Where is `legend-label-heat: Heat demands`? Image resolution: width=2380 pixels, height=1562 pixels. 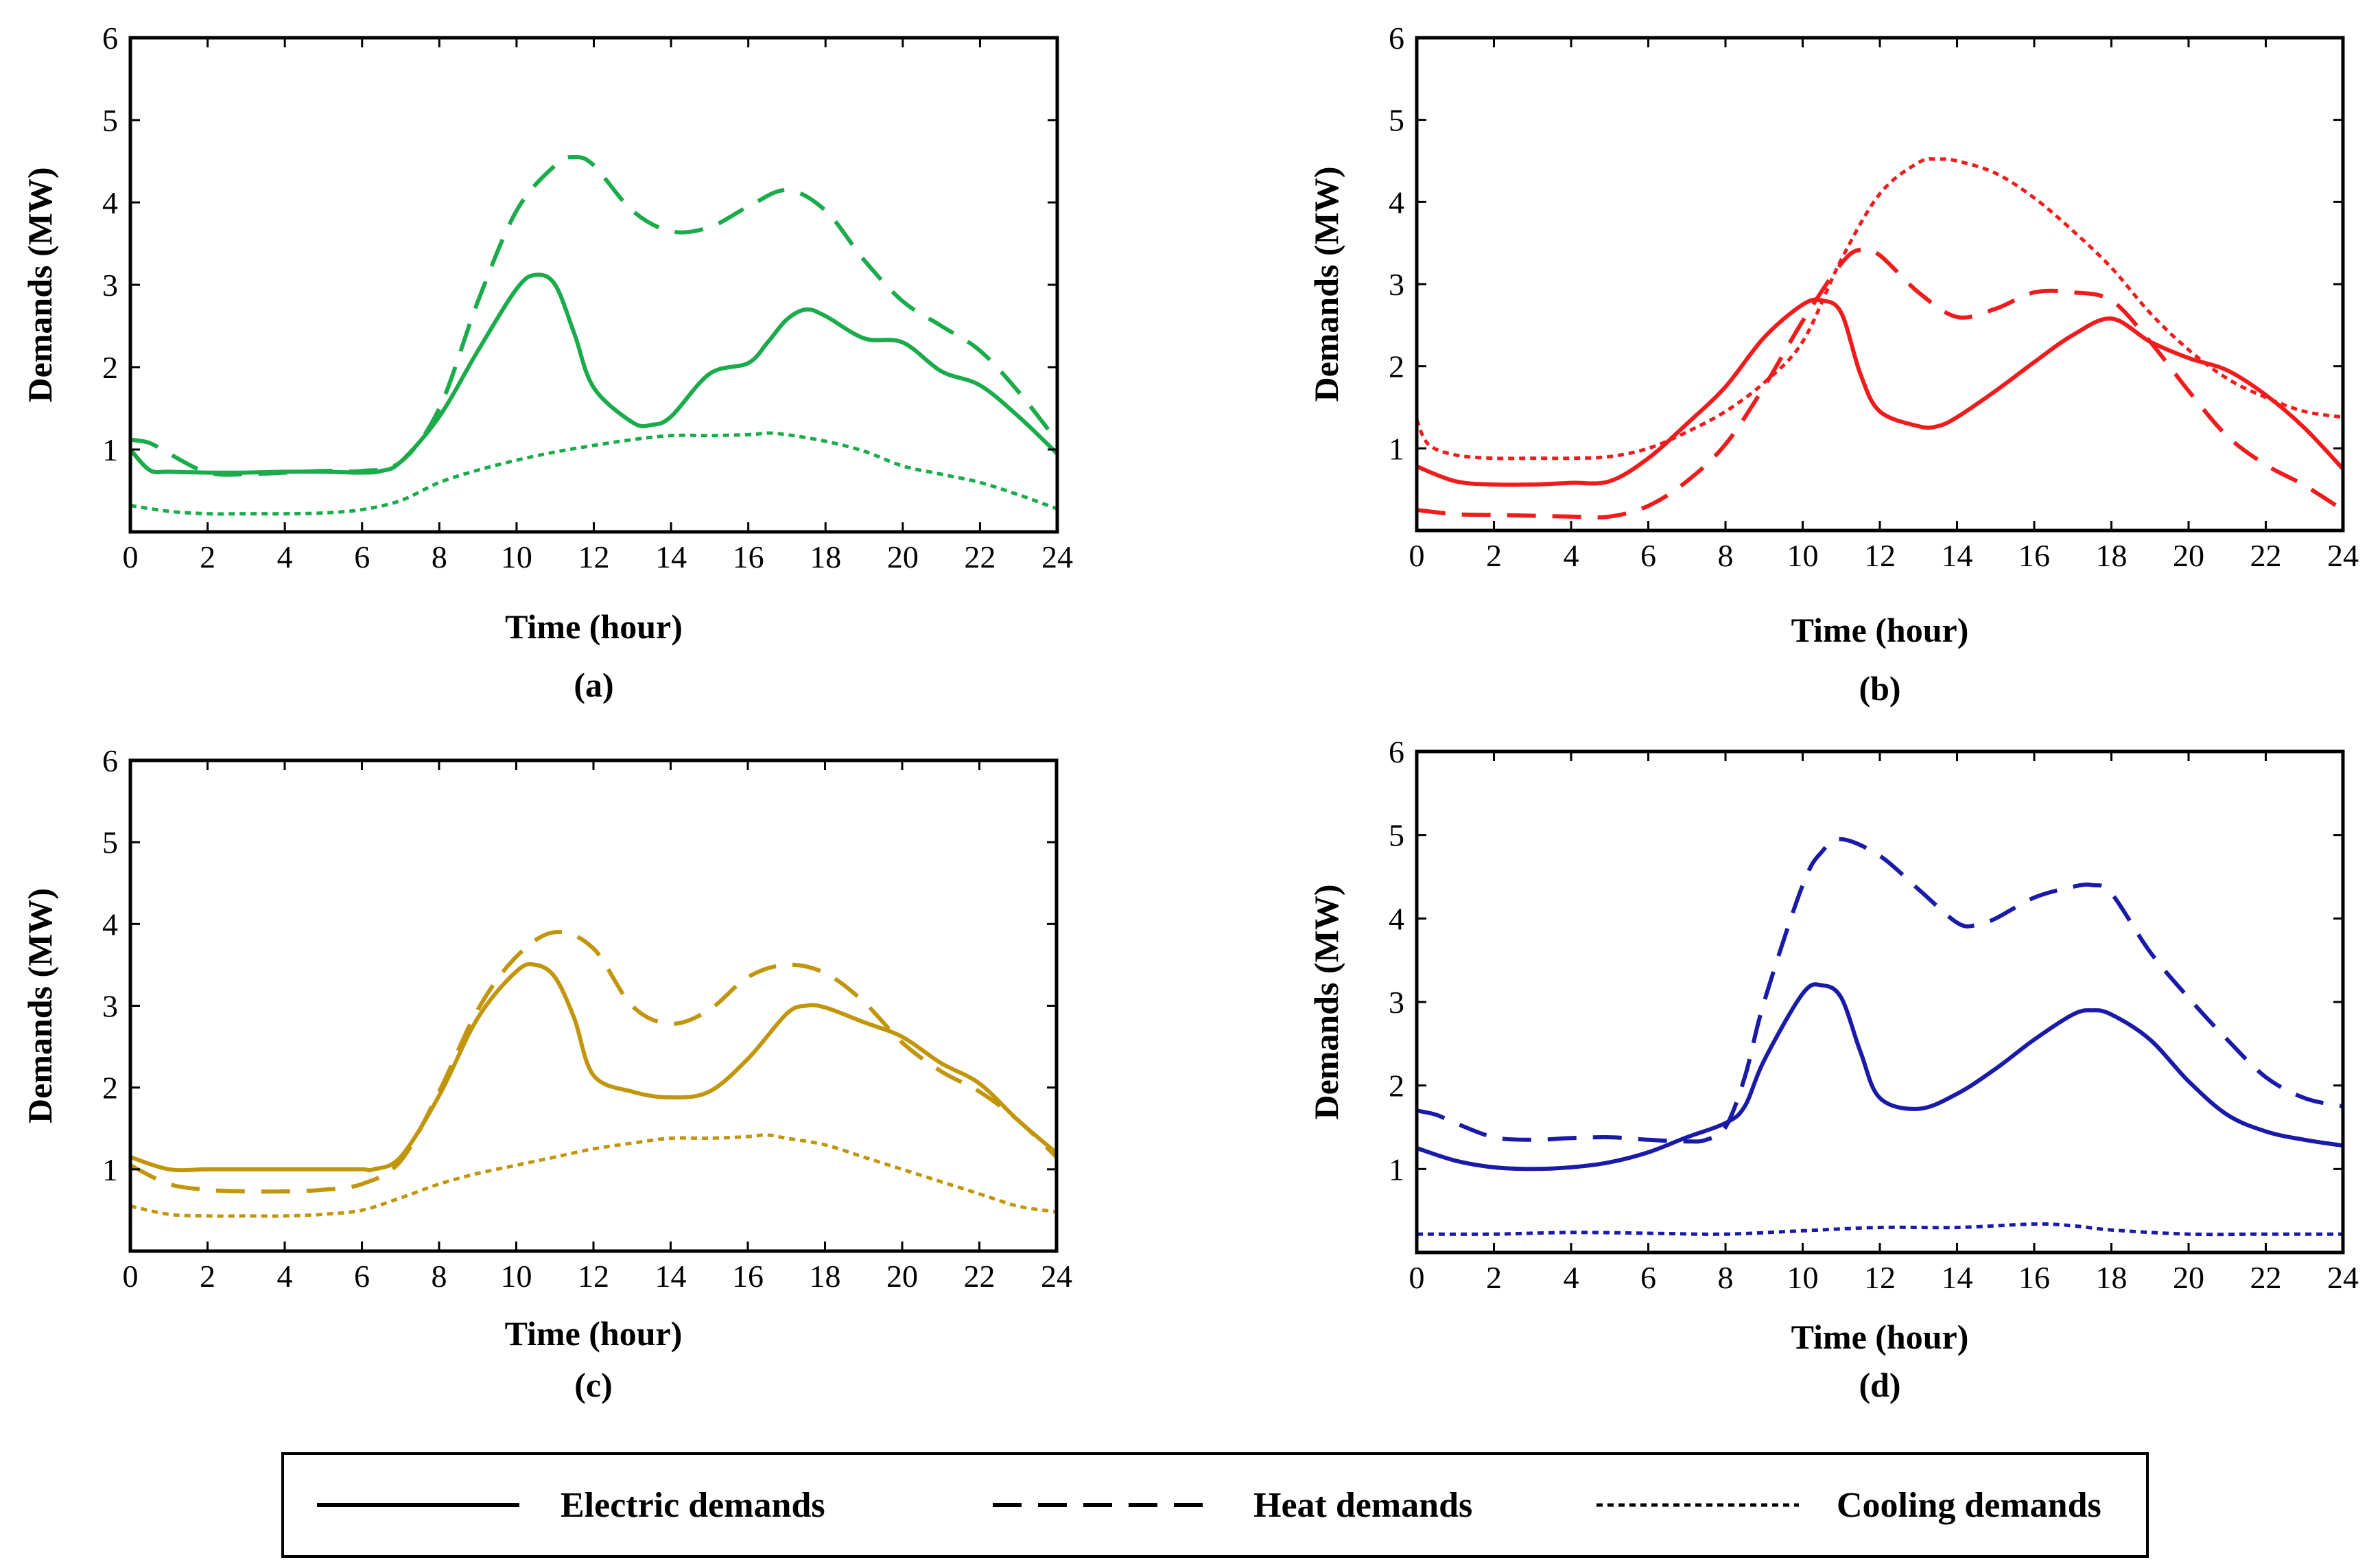
legend-label-heat: Heat demands is located at coordinates (1362, 1505).